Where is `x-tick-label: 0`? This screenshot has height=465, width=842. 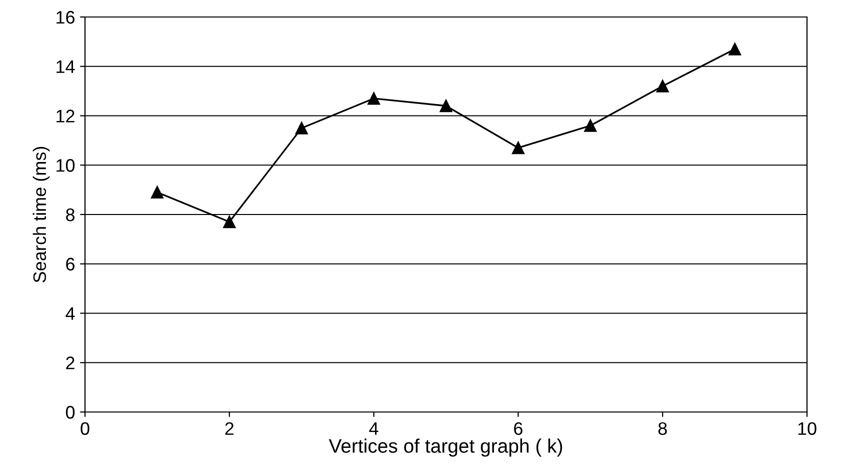
x-tick-label: 0 is located at coordinates (85, 428).